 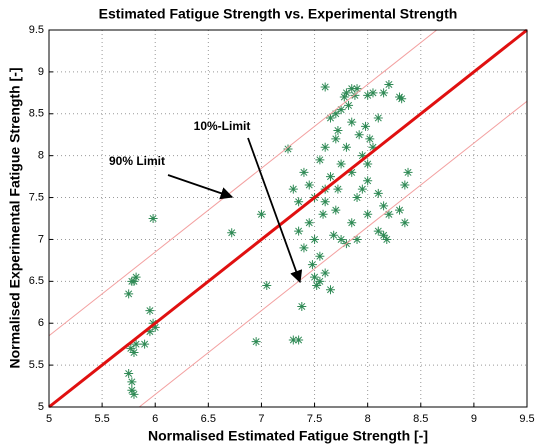 I want to click on y-tick-label: 7, so click(x=41, y=239).